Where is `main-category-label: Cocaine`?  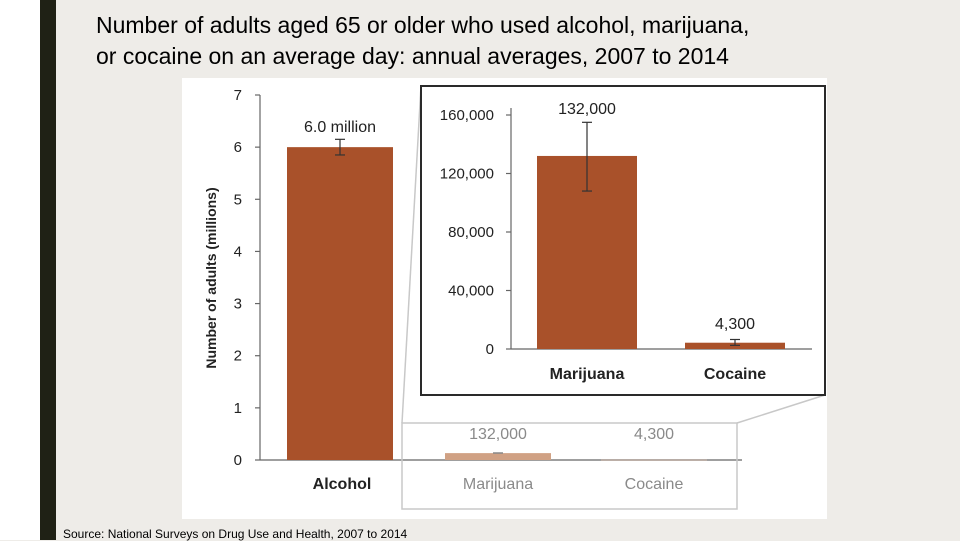
main-category-label: Cocaine is located at coordinates (654, 484).